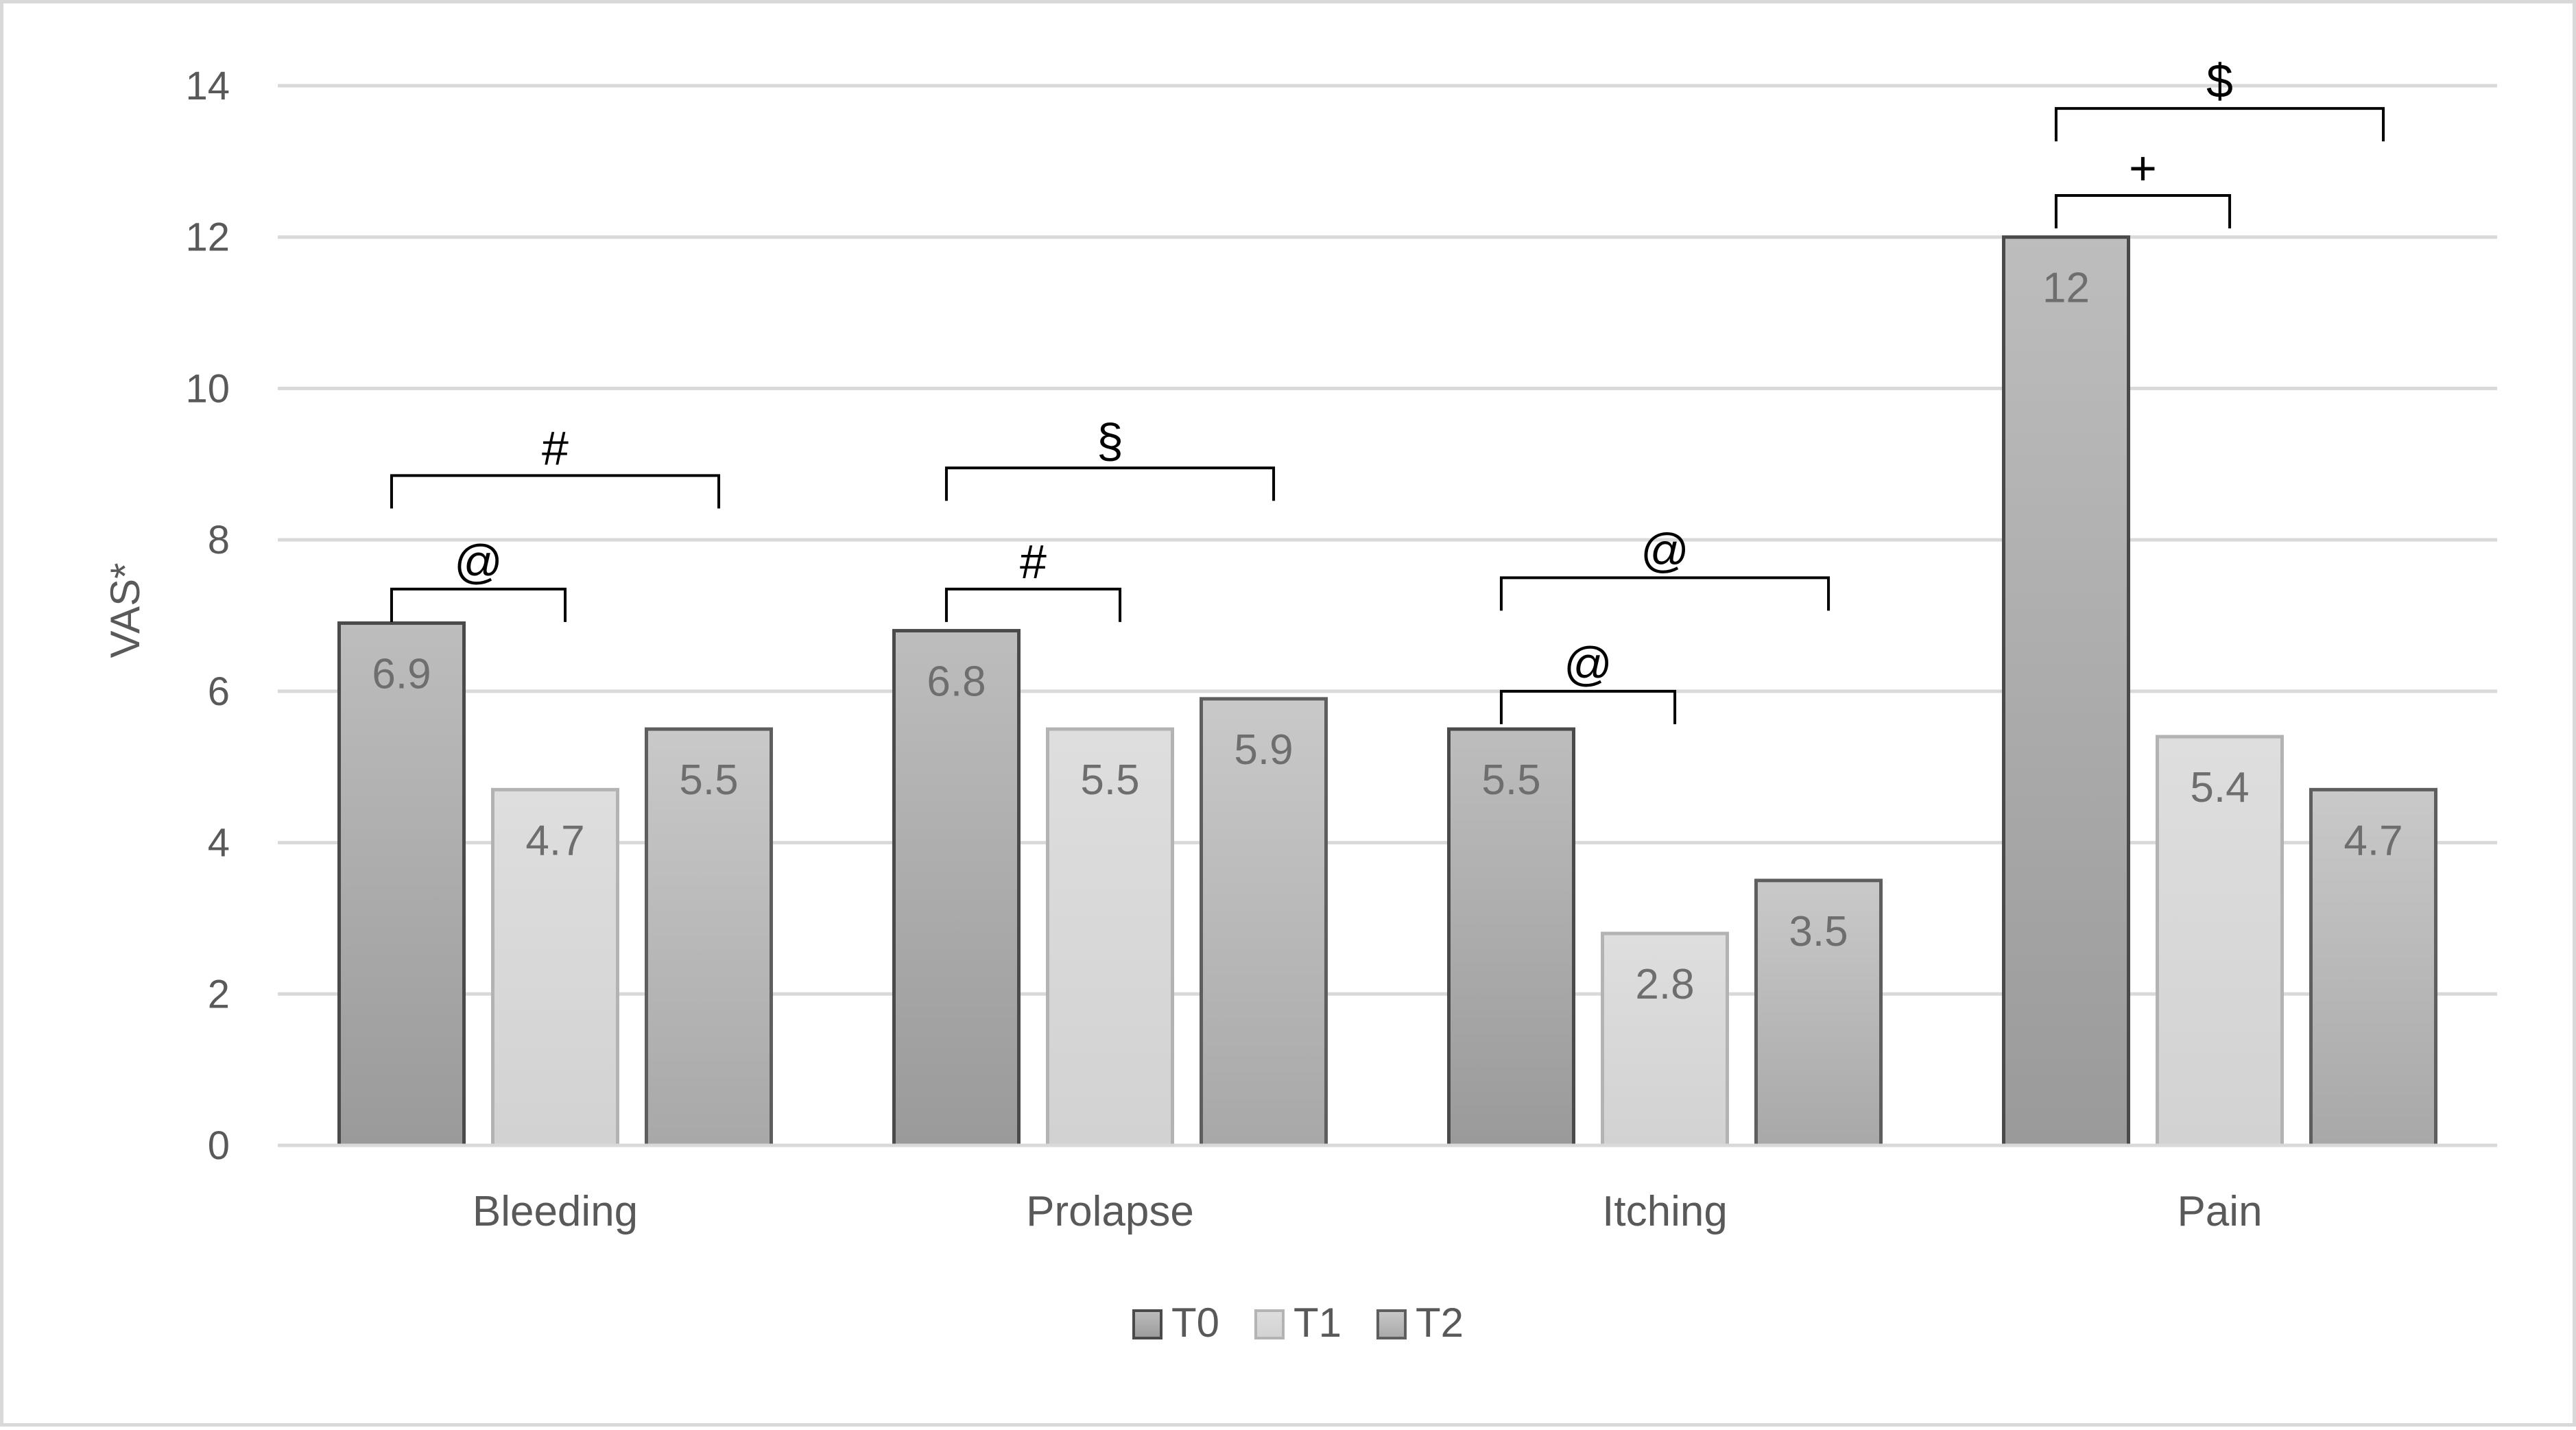 Image resolution: width=2576 pixels, height=1430 pixels. Describe the element at coordinates (401, 674) in the screenshot. I see `data-label: 6.9` at that location.